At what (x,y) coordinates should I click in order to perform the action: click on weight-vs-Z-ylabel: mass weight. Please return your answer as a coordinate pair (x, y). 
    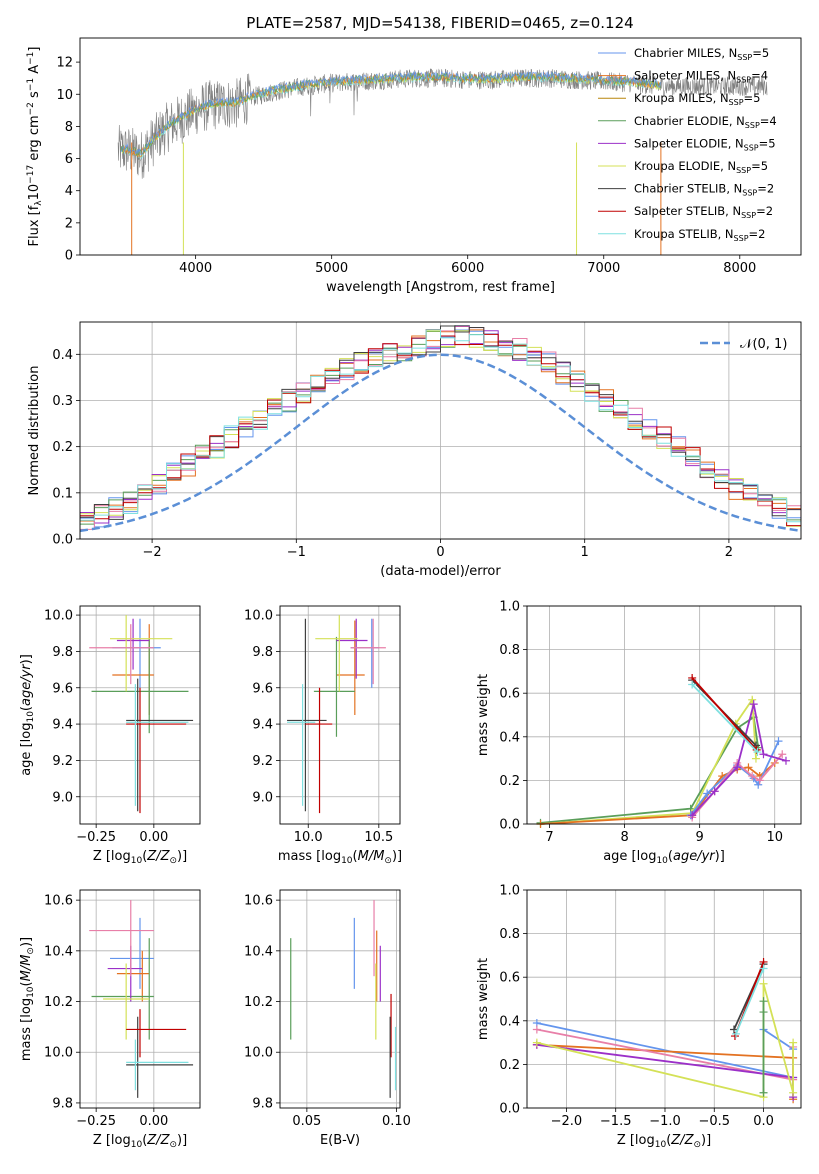
    Looking at the image, I should click on (483, 999).